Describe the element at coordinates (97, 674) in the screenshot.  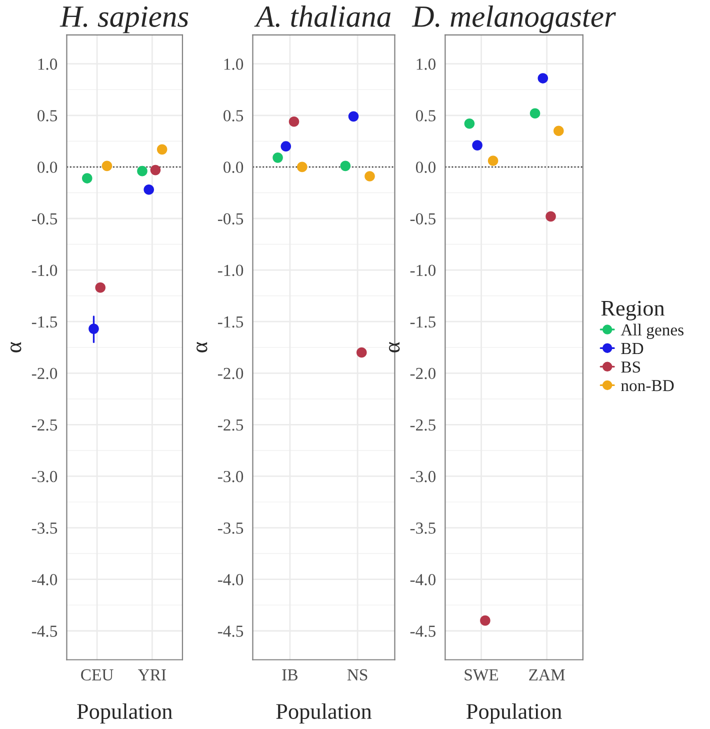
I see `x-tick-label: CEU` at that location.